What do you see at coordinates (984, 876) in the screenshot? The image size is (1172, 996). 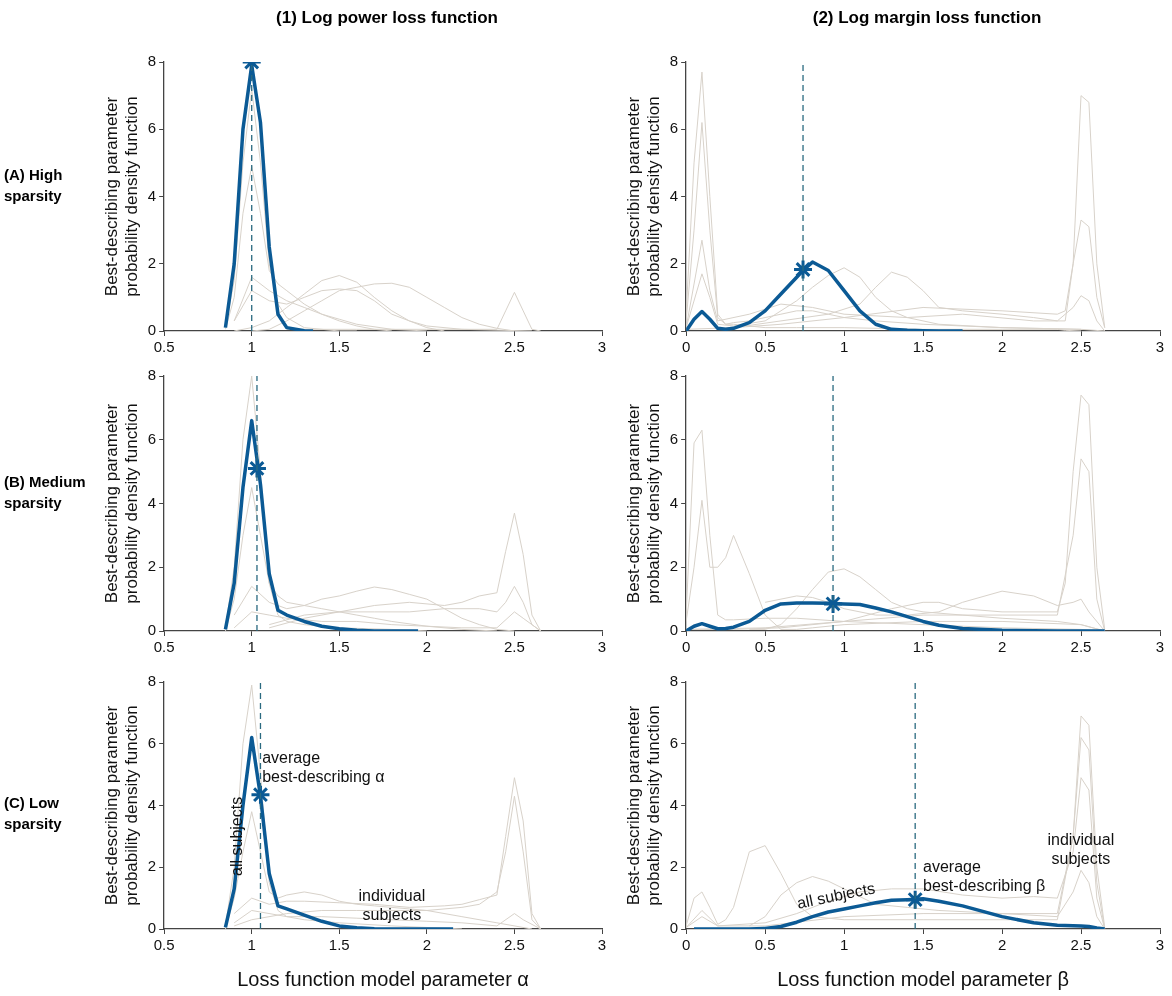 I see `annotation: average best-describing β` at bounding box center [984, 876].